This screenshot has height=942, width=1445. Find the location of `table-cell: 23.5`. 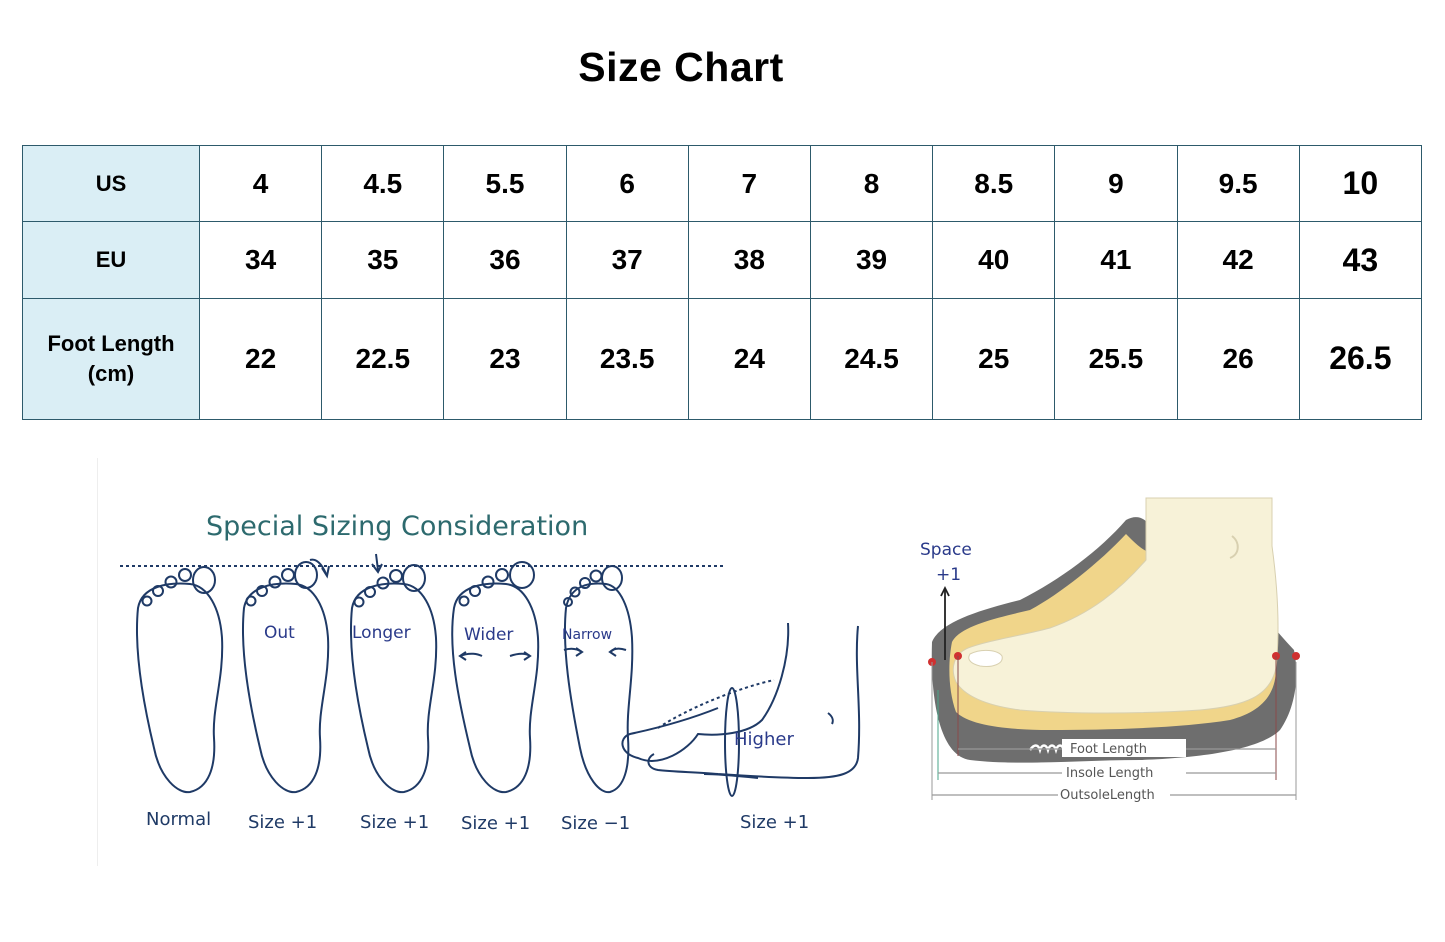

table-cell: 23.5 is located at coordinates (627, 359).